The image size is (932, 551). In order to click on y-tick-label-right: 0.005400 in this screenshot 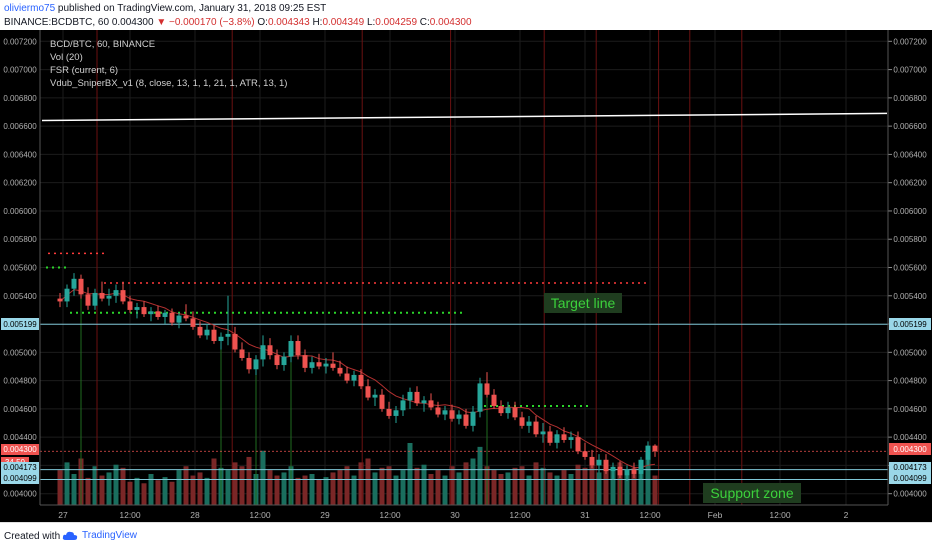, I will do `click(910, 296)`.